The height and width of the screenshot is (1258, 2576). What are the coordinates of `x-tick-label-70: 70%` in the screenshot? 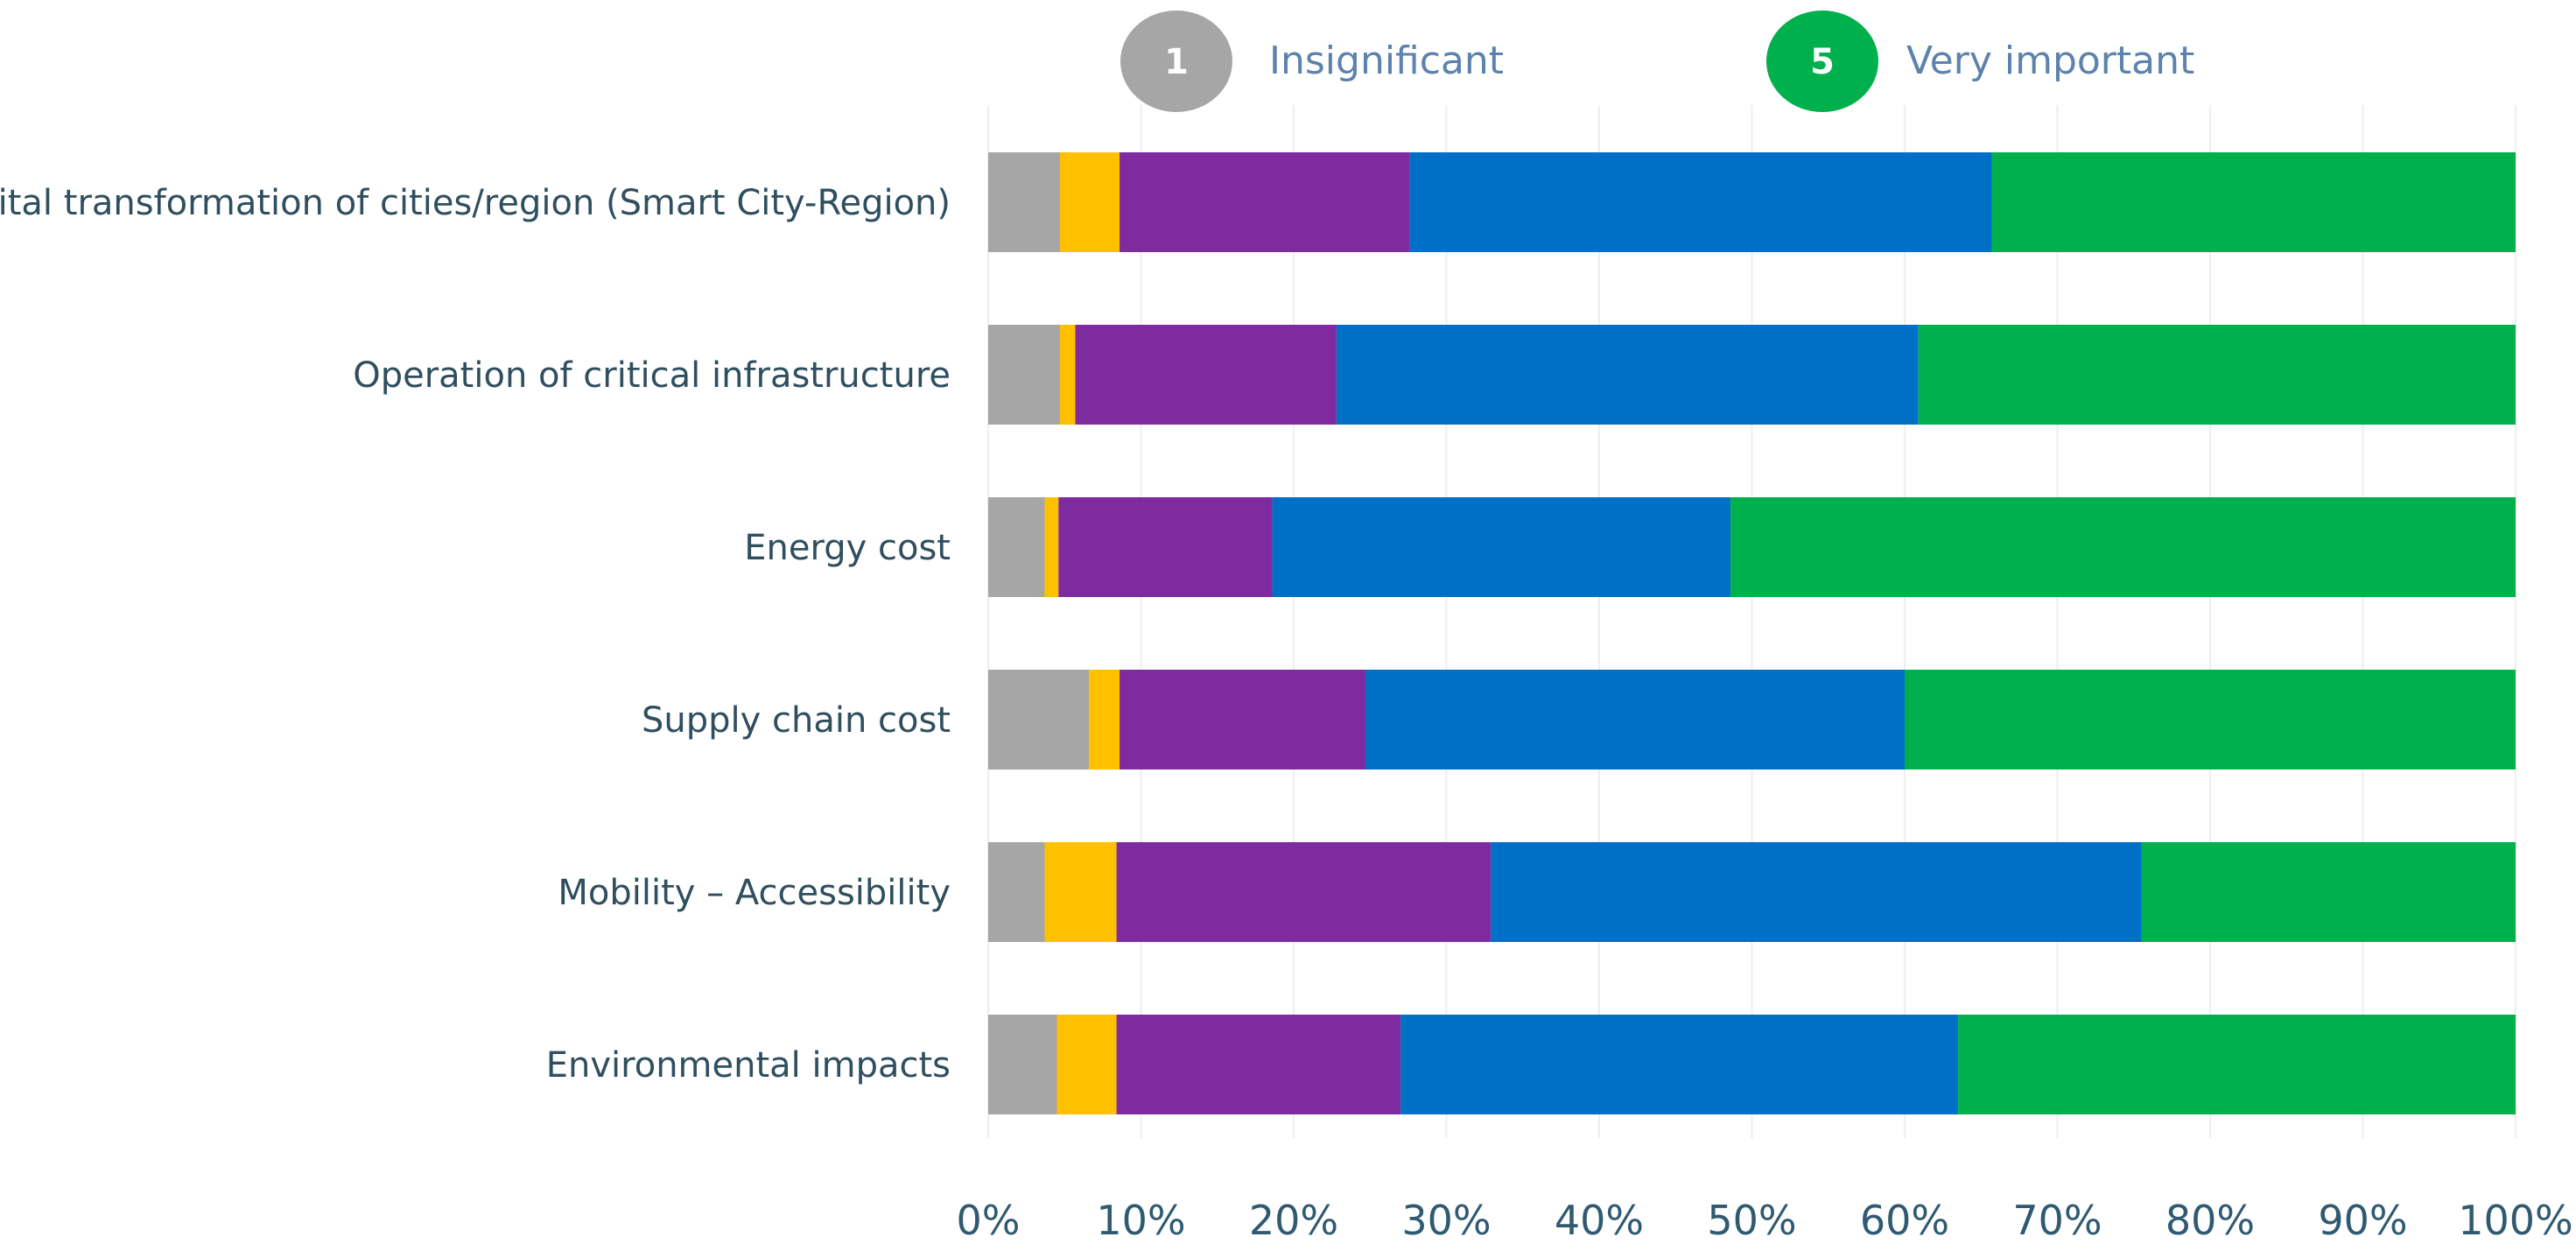 It's located at (2057, 1220).